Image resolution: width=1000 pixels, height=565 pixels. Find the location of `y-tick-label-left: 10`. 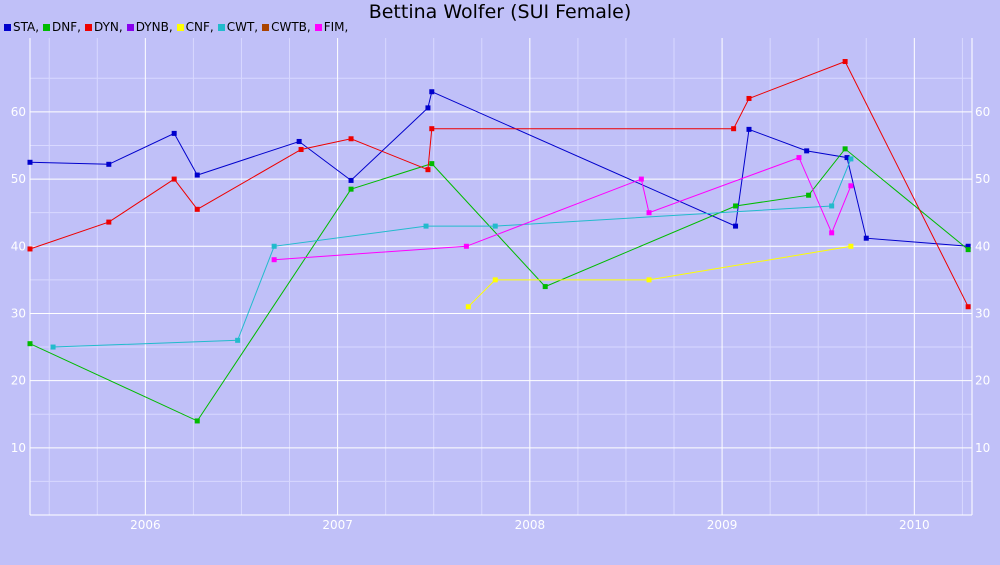

y-tick-label-left: 10 is located at coordinates (18, 448).